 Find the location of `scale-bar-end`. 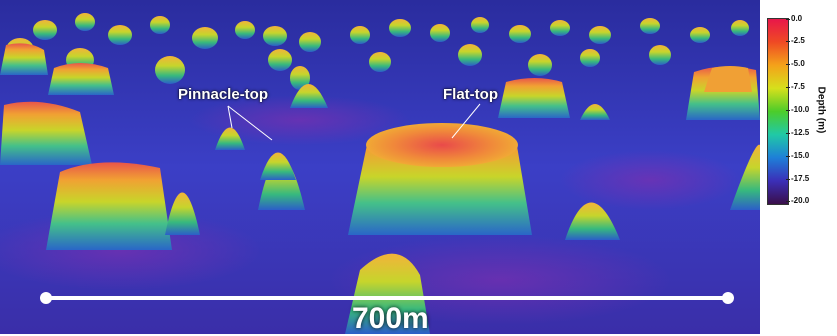

scale-bar-end is located at coordinates (728, 298).